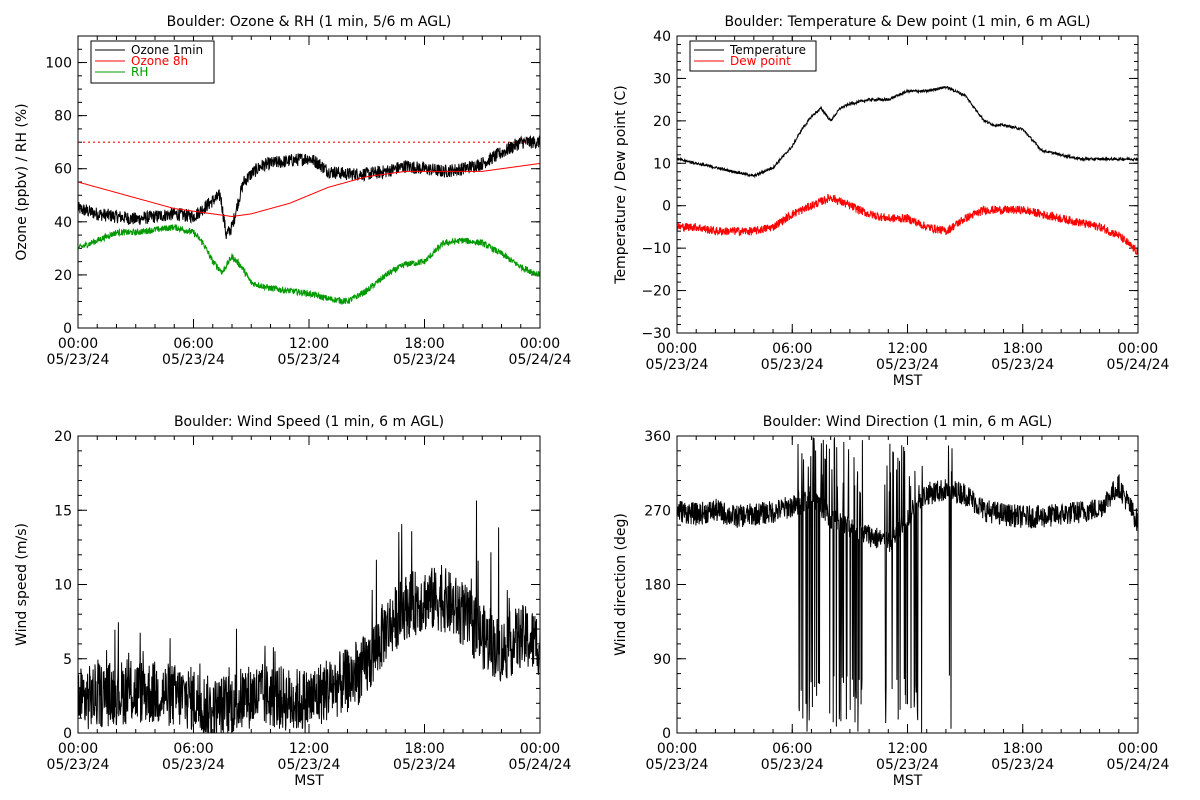 This screenshot has height=800, width=1200. Describe the element at coordinates (63, 511) in the screenshot. I see `y-tick-label: 15` at that location.